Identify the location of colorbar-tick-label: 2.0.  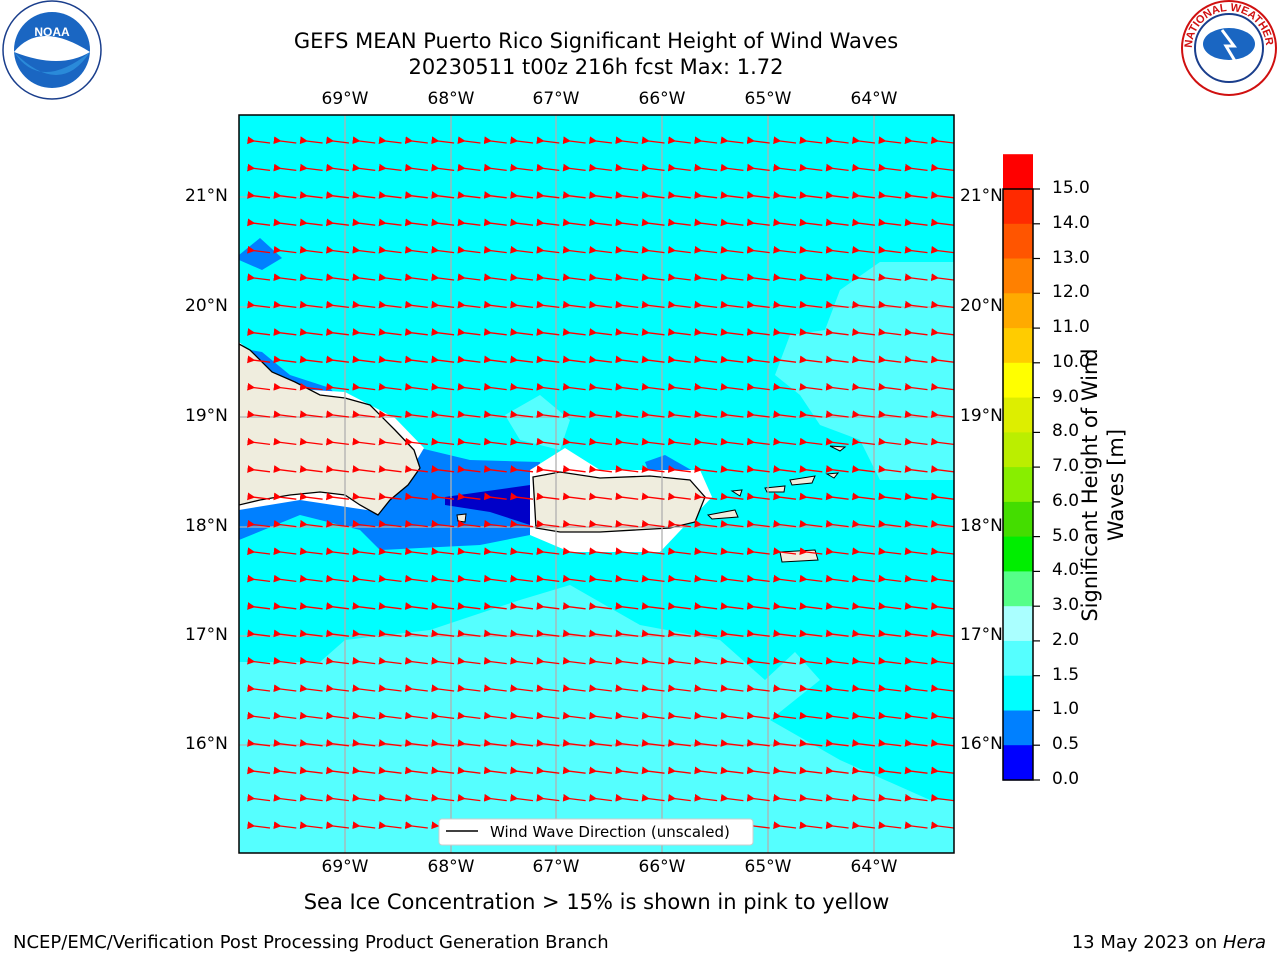
(1066, 639).